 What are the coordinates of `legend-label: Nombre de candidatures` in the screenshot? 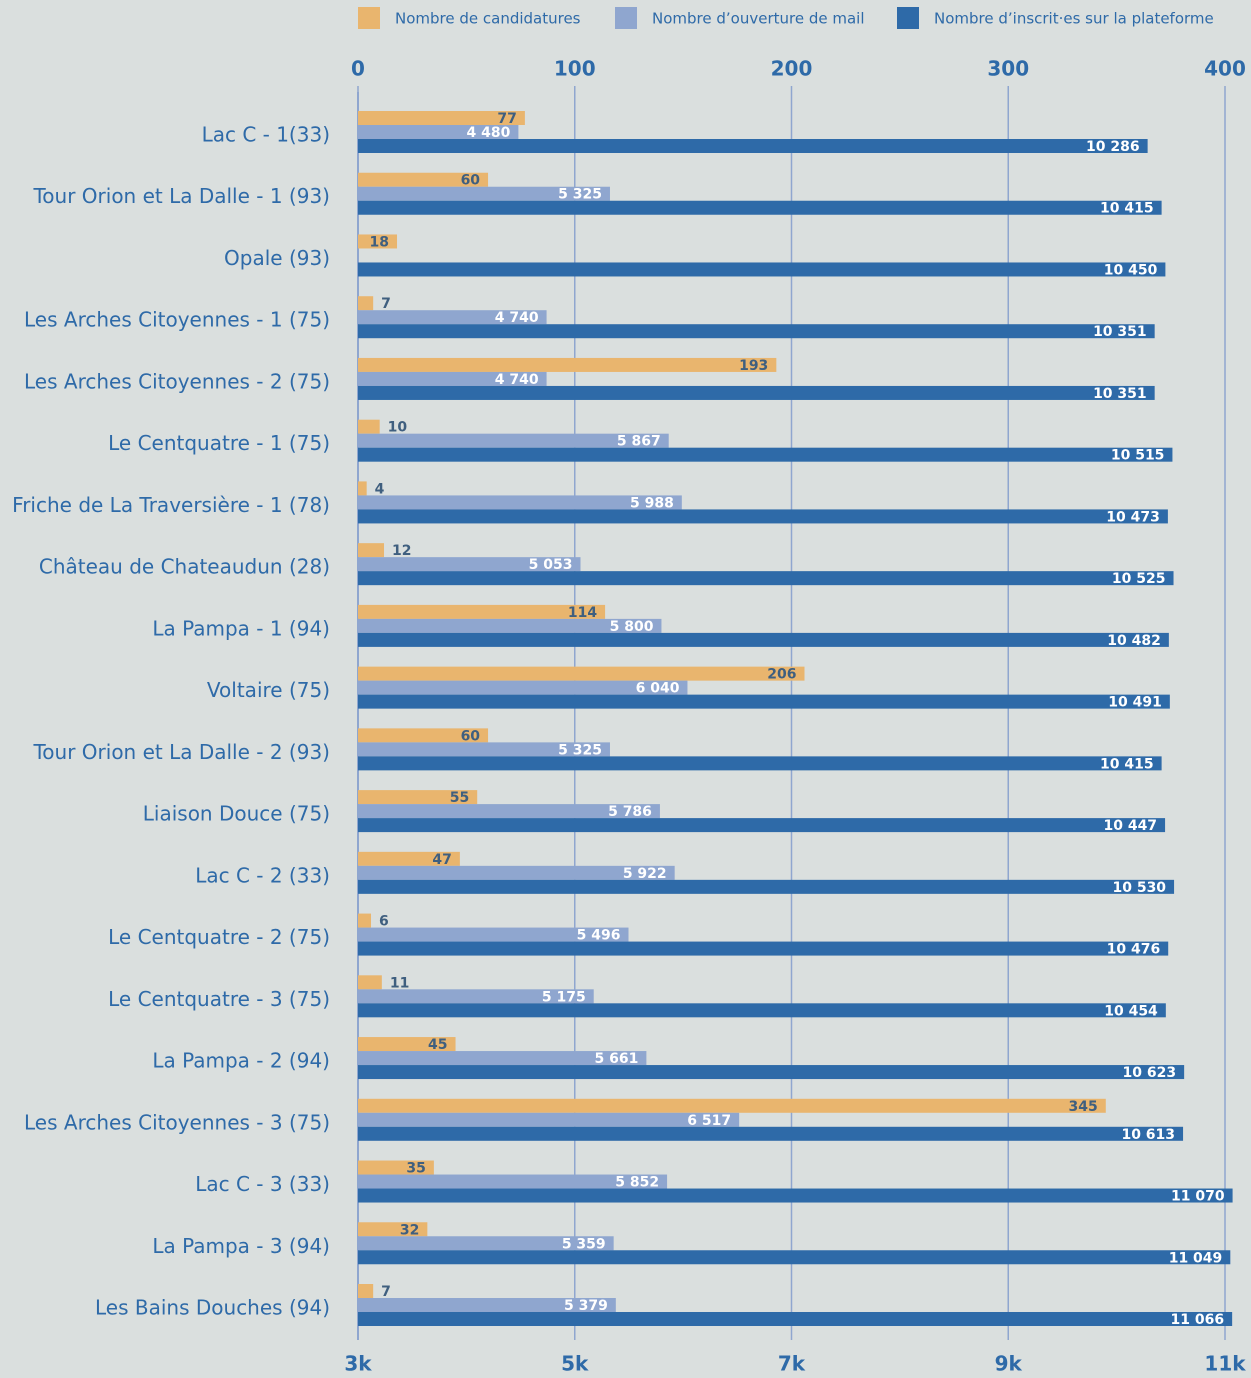 It's located at (488, 19).